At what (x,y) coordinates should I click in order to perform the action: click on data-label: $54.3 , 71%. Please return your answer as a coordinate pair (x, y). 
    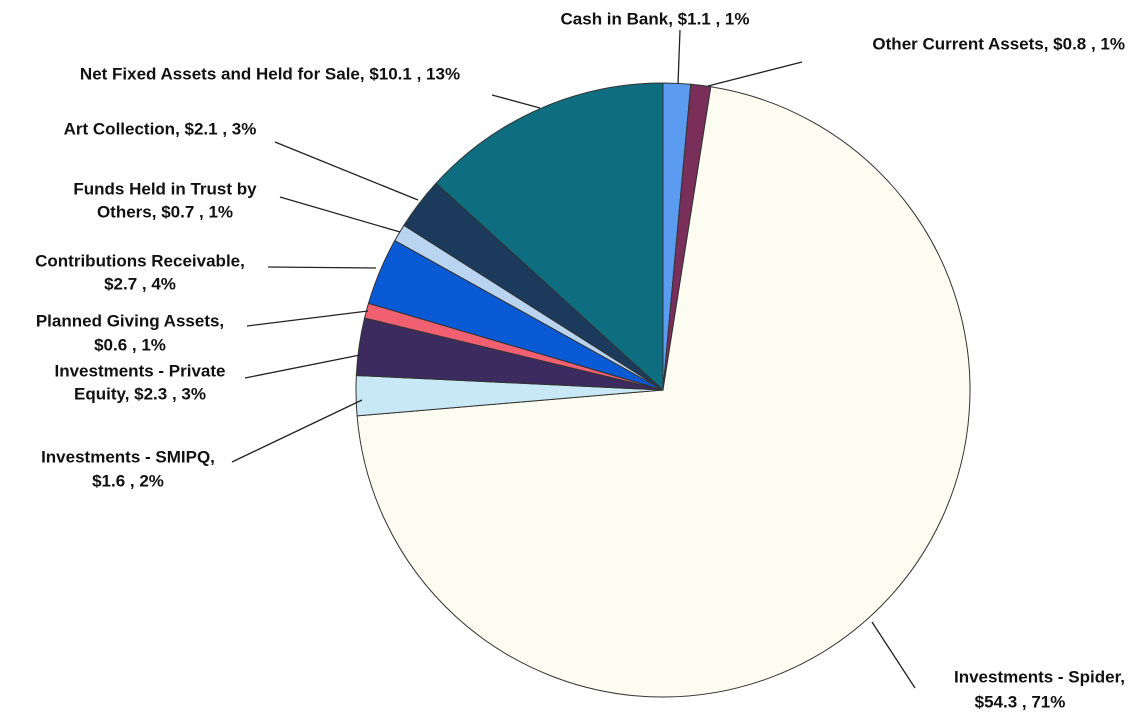
    Looking at the image, I should click on (1020, 701).